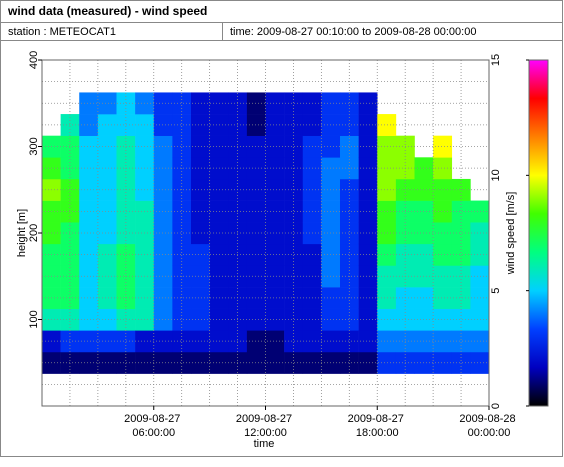 The height and width of the screenshot is (467, 564). I want to click on y-tick-label: 100, so click(34, 319).